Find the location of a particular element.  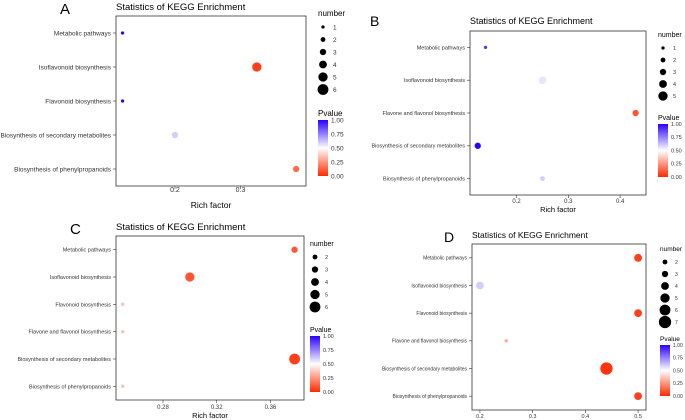

x-tick-label: 0.4 is located at coordinates (586, 417).